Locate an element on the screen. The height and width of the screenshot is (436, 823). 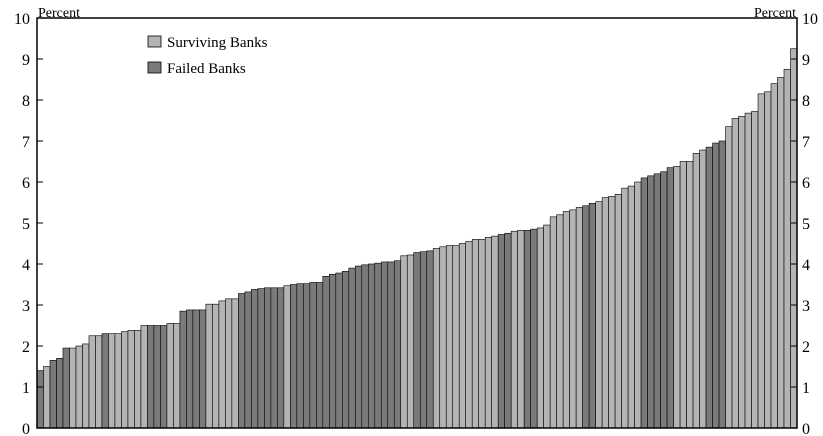
legend-label-surviving-banks: Surviving Banks is located at coordinates (217, 43).